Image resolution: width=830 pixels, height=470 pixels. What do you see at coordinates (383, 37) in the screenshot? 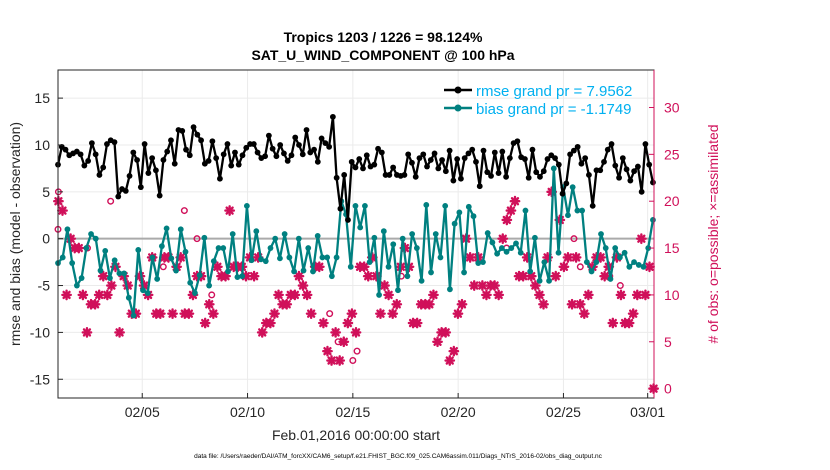
I see `chart-title-line1: Tropics 1203 / 1226 = 98.124%` at bounding box center [383, 37].